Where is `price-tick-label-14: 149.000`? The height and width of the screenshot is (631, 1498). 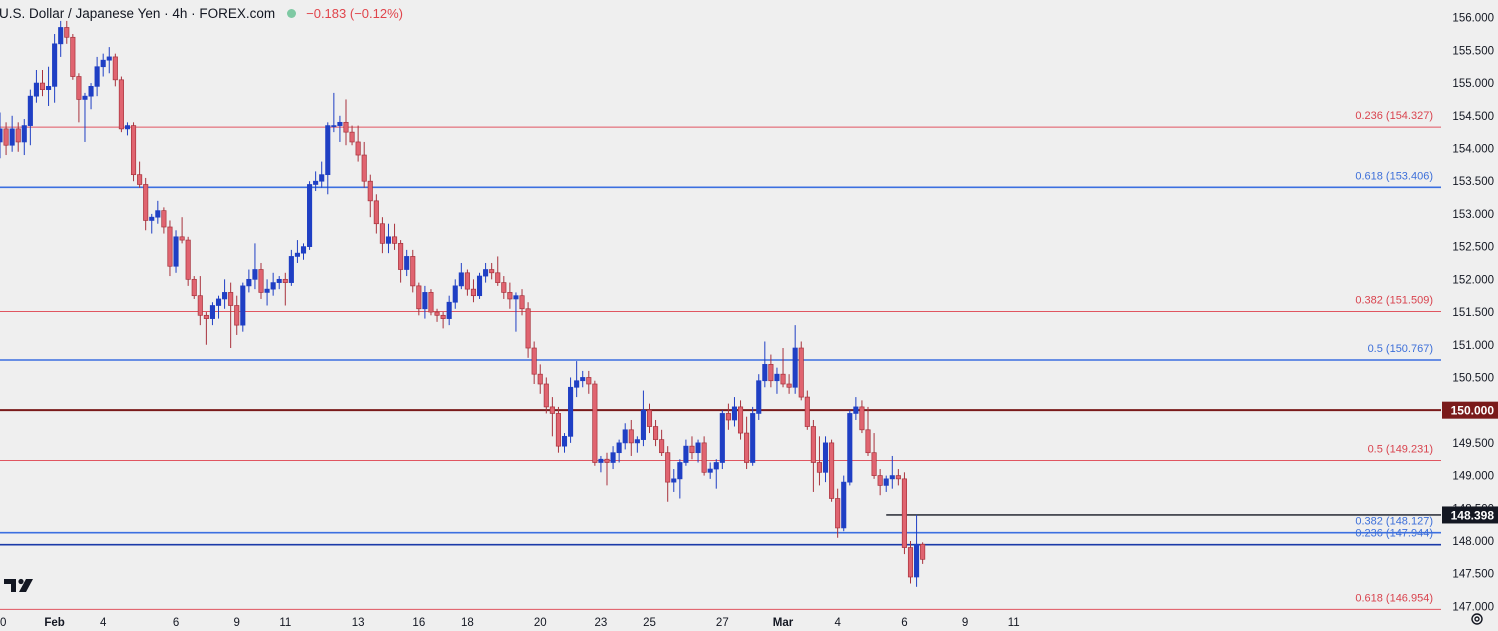 price-tick-label-14: 149.000 is located at coordinates (1473, 477).